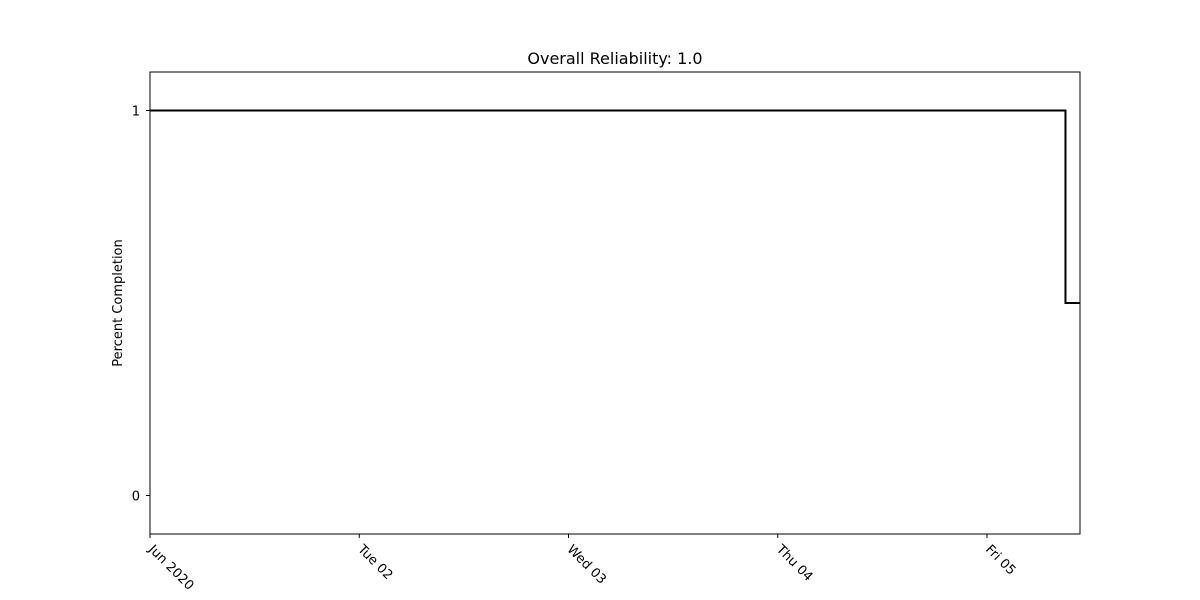  What do you see at coordinates (118, 303) in the screenshot?
I see `y-axis-label: Percent Completion` at bounding box center [118, 303].